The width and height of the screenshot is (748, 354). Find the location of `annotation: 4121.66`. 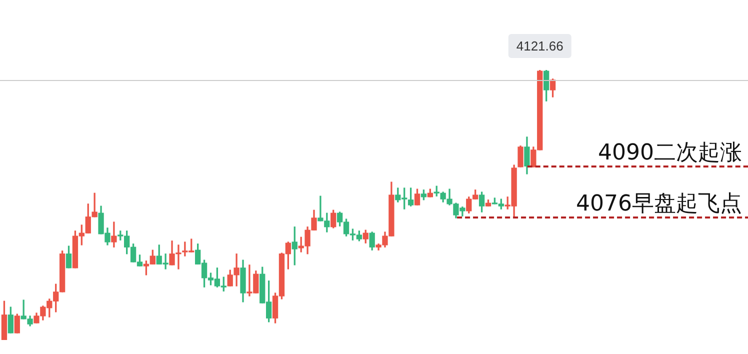

annotation: 4121.66 is located at coordinates (540, 46).